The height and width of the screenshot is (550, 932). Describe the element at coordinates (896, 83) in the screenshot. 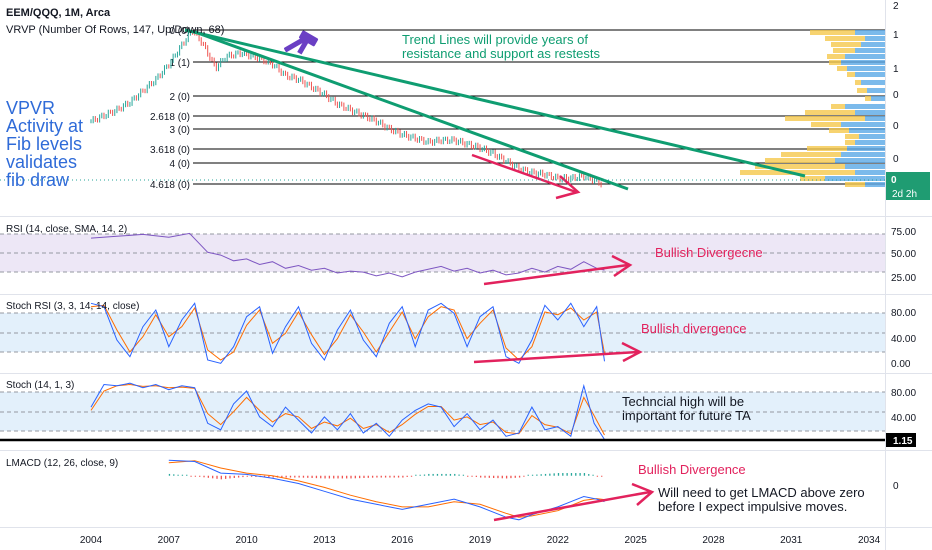

I see `main-price-axis: 2 1 1 0 0 0` at that location.